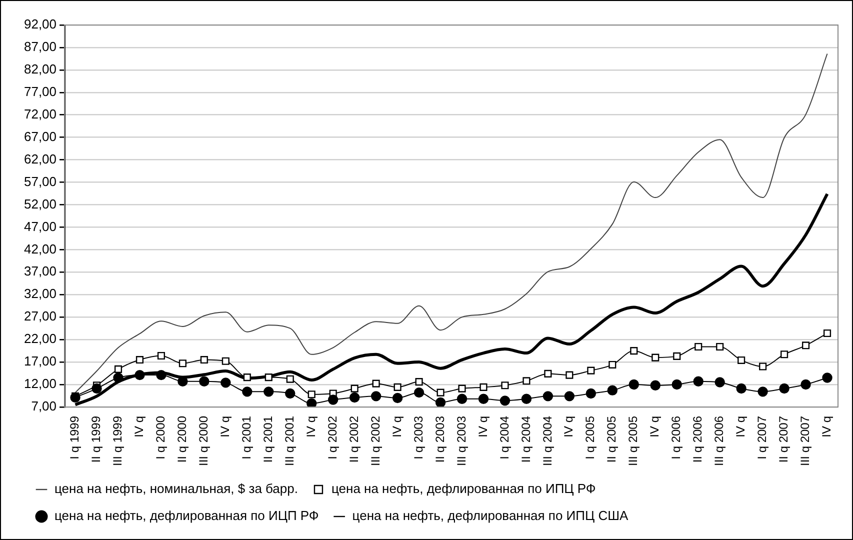 The image size is (853, 540). What do you see at coordinates (40, 114) in the screenshot?
I see `y-tick-label: 72,00` at bounding box center [40, 114].